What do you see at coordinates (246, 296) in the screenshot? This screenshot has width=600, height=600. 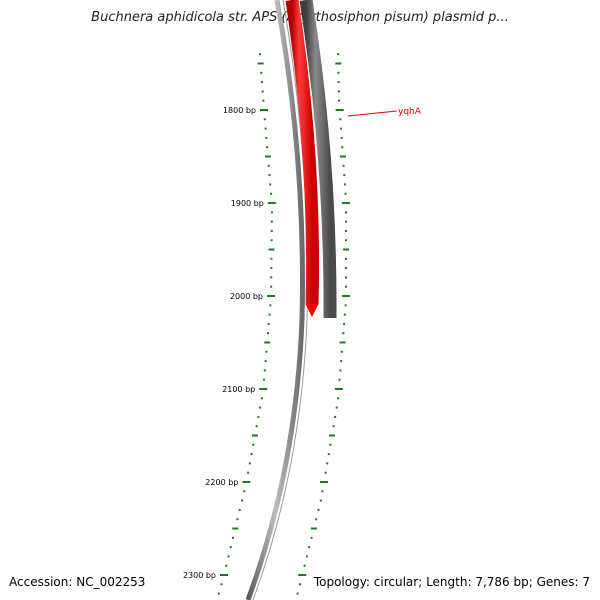 I see `tick-label: 2000 bp` at bounding box center [246, 296].